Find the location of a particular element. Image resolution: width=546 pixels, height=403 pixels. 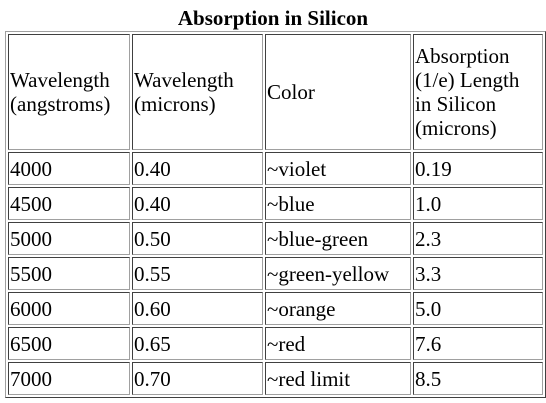

cell-wavelength-microns: 0.55 is located at coordinates (197, 273).